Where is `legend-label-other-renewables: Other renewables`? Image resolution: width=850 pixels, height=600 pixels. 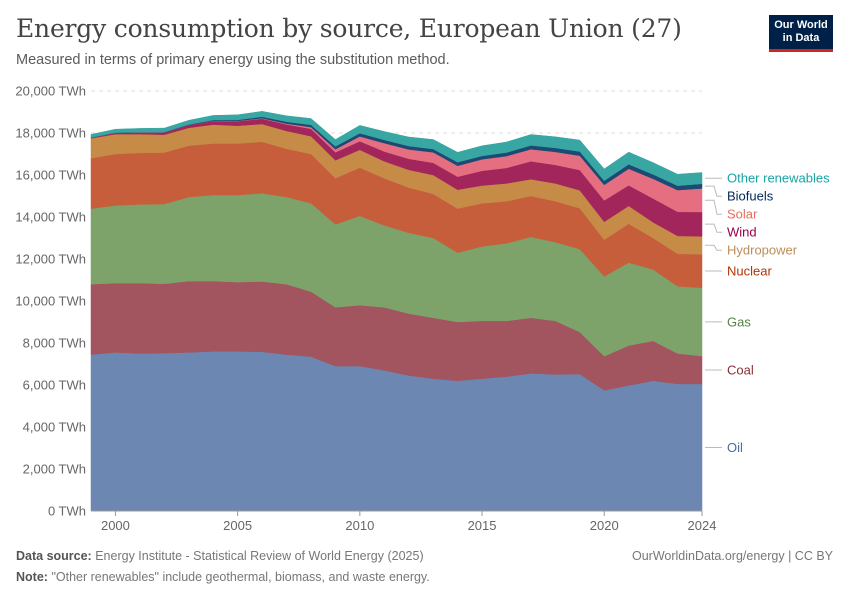 legend-label-other-renewables: Other renewables is located at coordinates (778, 178).